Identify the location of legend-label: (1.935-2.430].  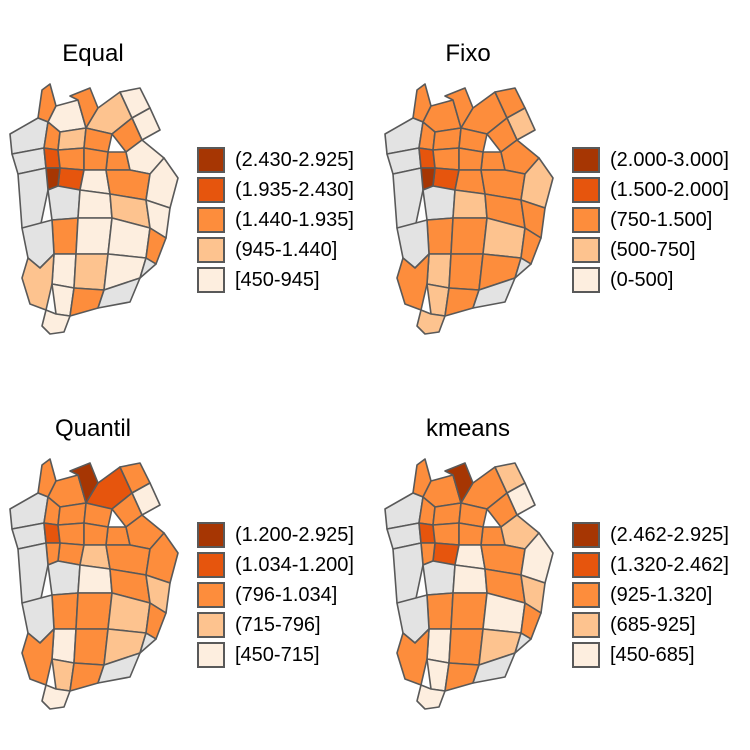
(294, 189).